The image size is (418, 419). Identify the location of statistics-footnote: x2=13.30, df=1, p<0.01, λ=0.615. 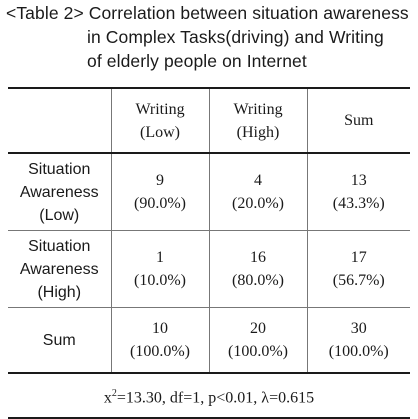
(209, 395).